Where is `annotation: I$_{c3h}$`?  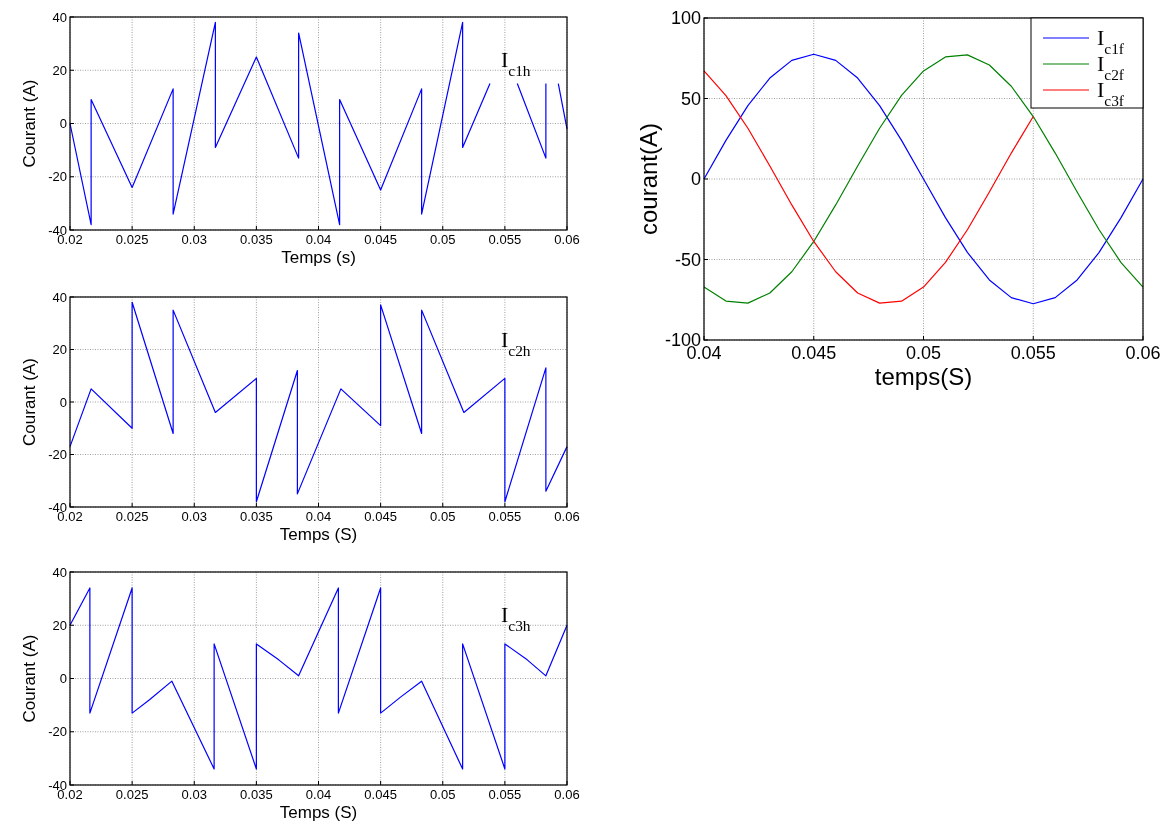
annotation: I$_{c3h}$ is located at coordinates (516, 618).